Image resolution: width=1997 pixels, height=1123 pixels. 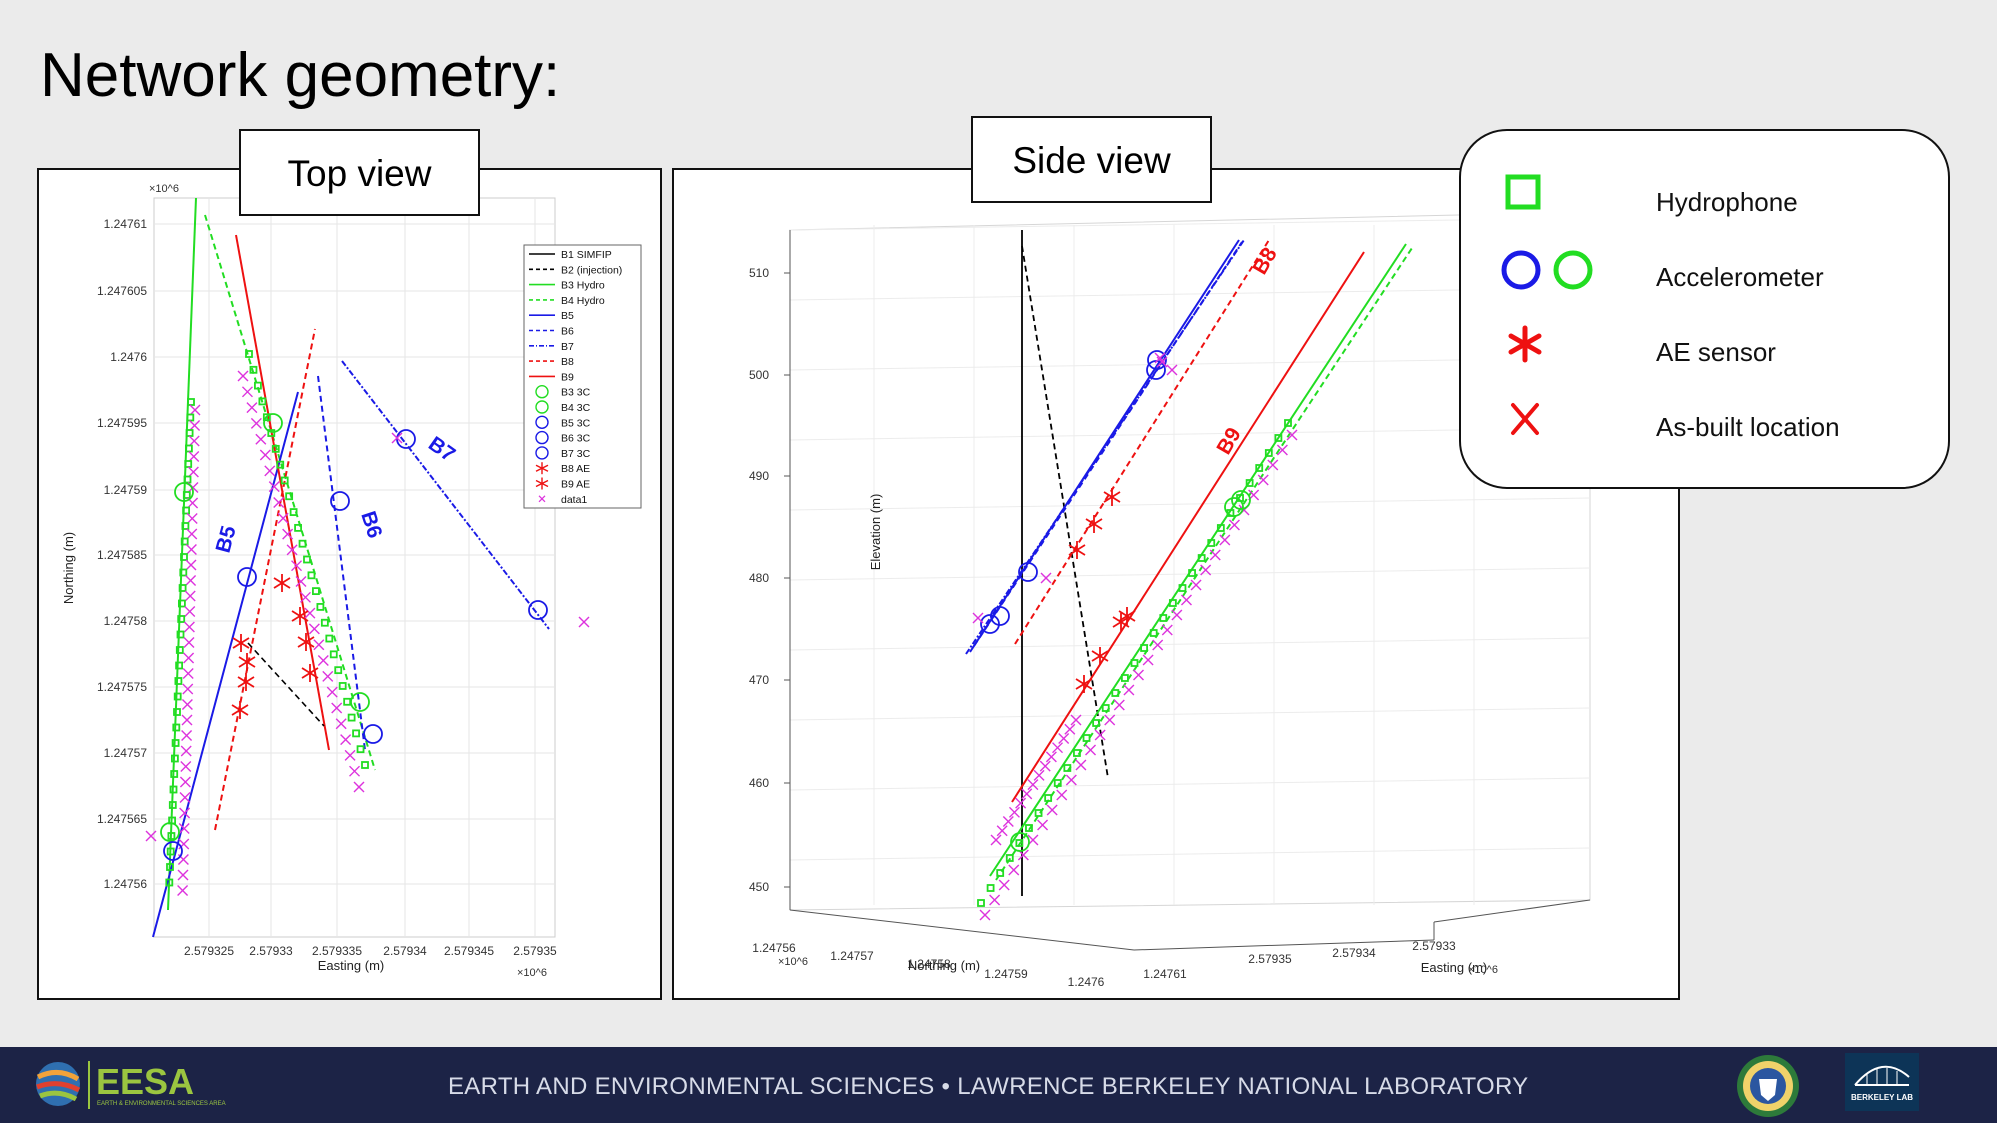 I want to click on as-built-symbol-icon, so click(x=1525, y=419).